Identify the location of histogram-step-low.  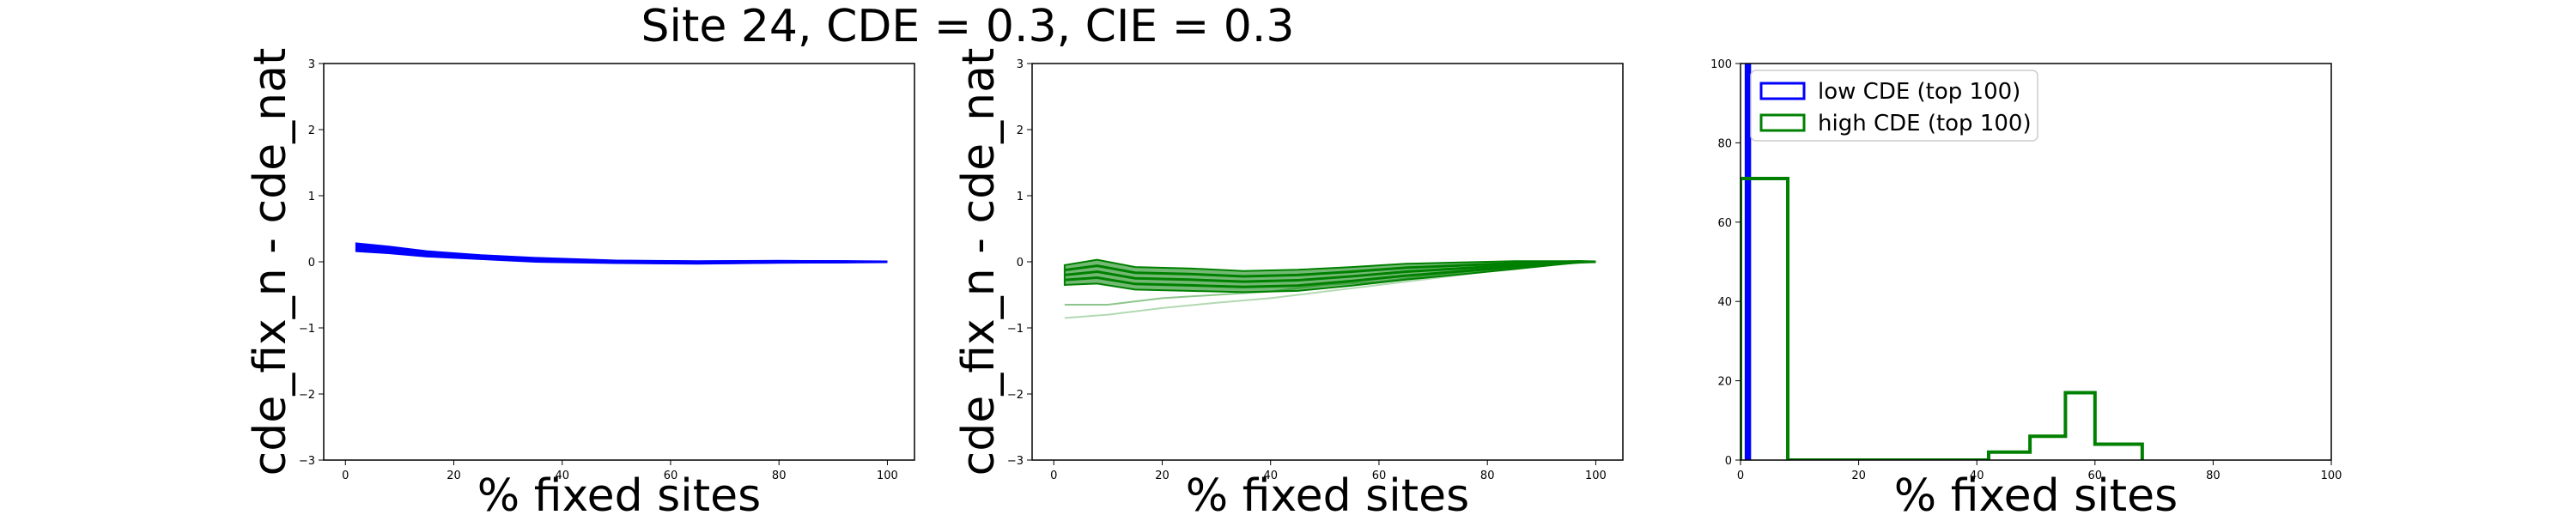
(1748, 262).